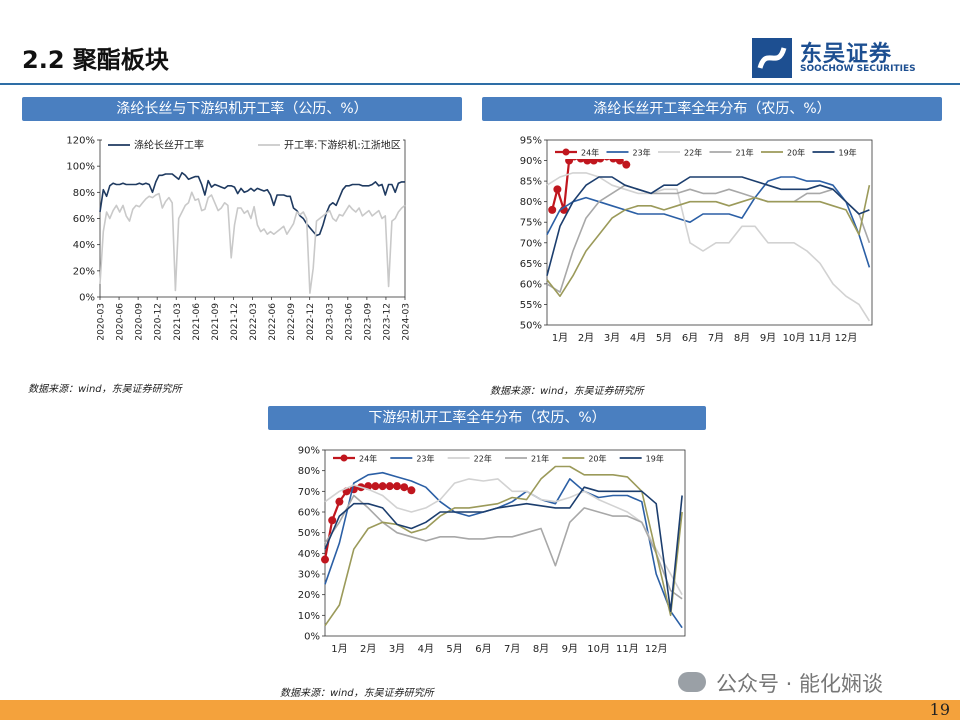 Image resolution: width=960 pixels, height=720 pixels. I want to click on chart3-banner: 下游织机开工率全年分布（农历、%）, so click(487, 418).